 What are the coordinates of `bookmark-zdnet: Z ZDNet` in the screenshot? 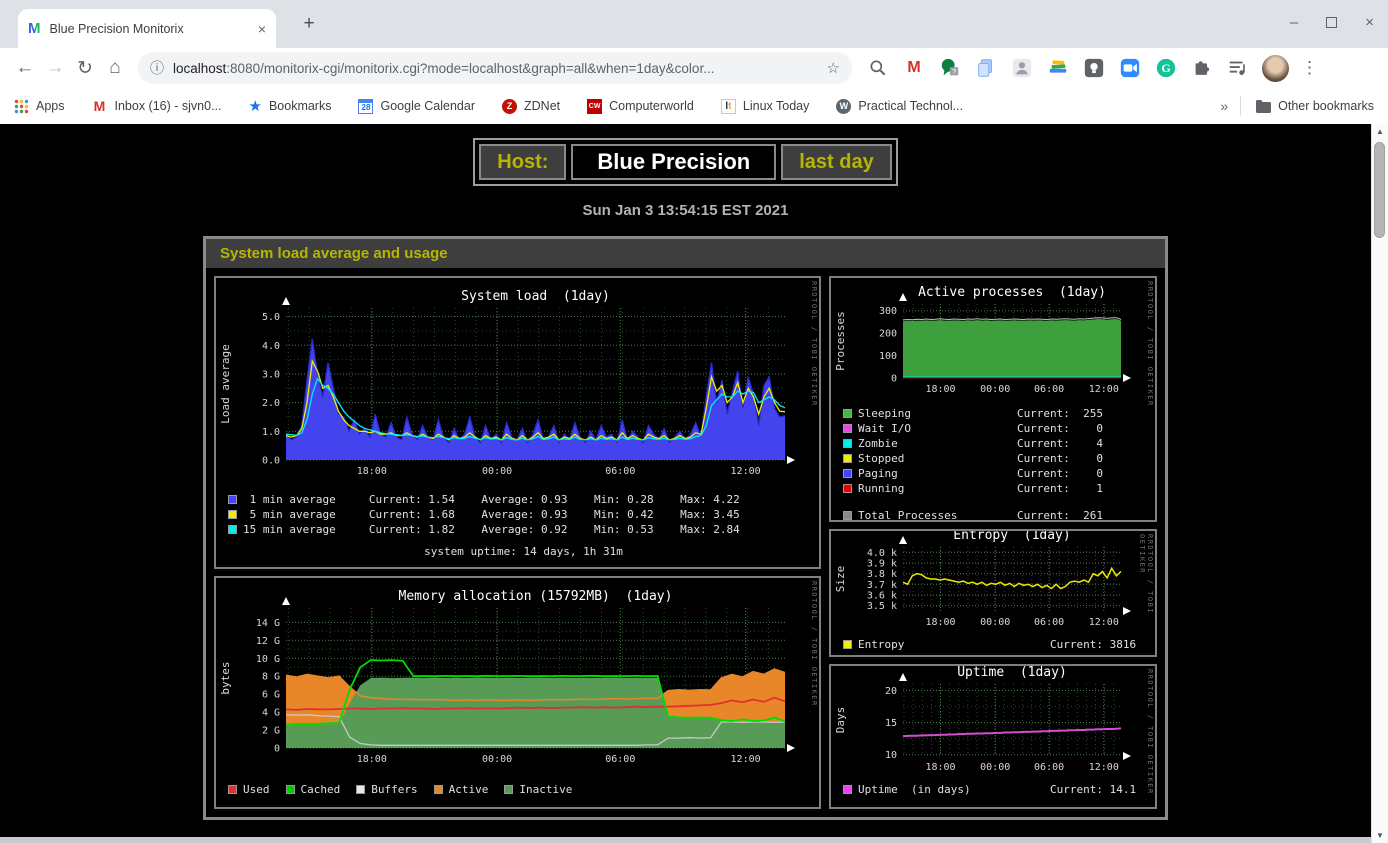 It's located at (531, 106).